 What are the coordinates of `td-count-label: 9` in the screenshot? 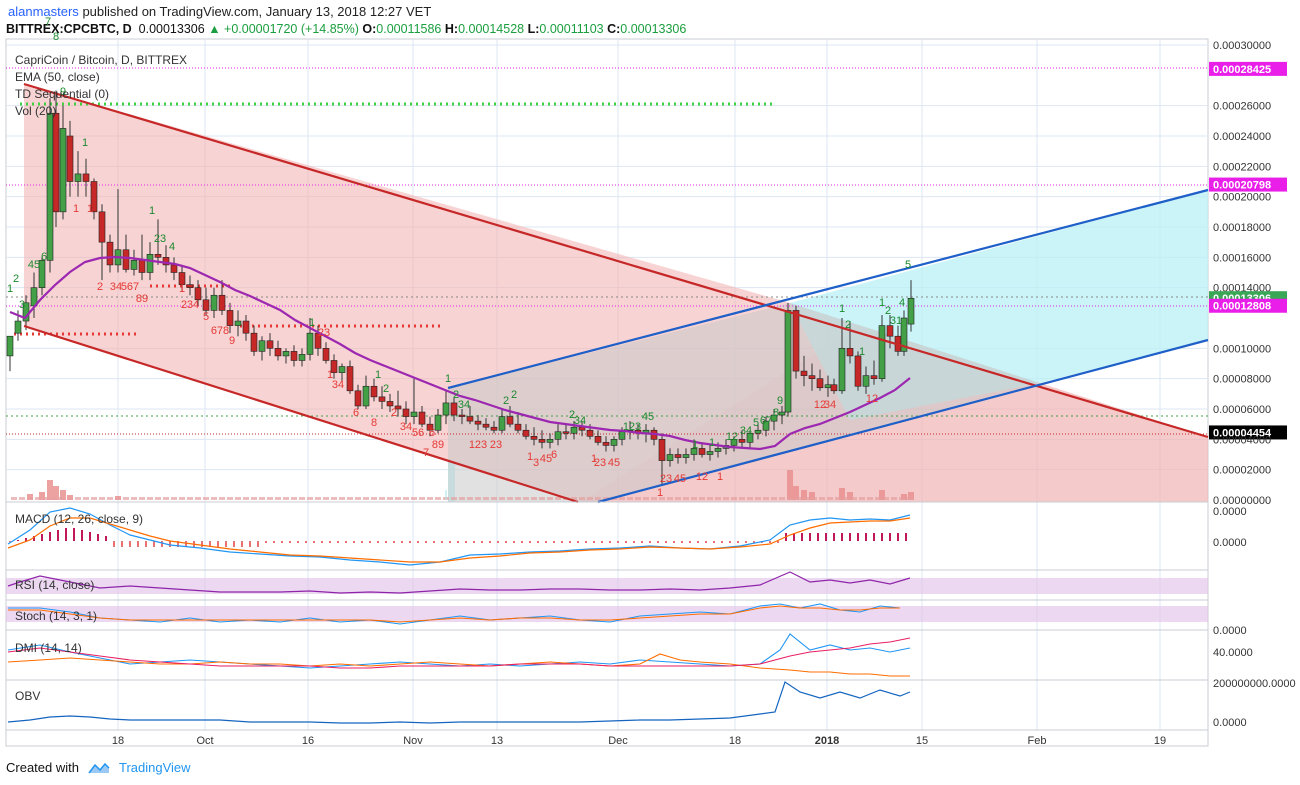 It's located at (63, 92).